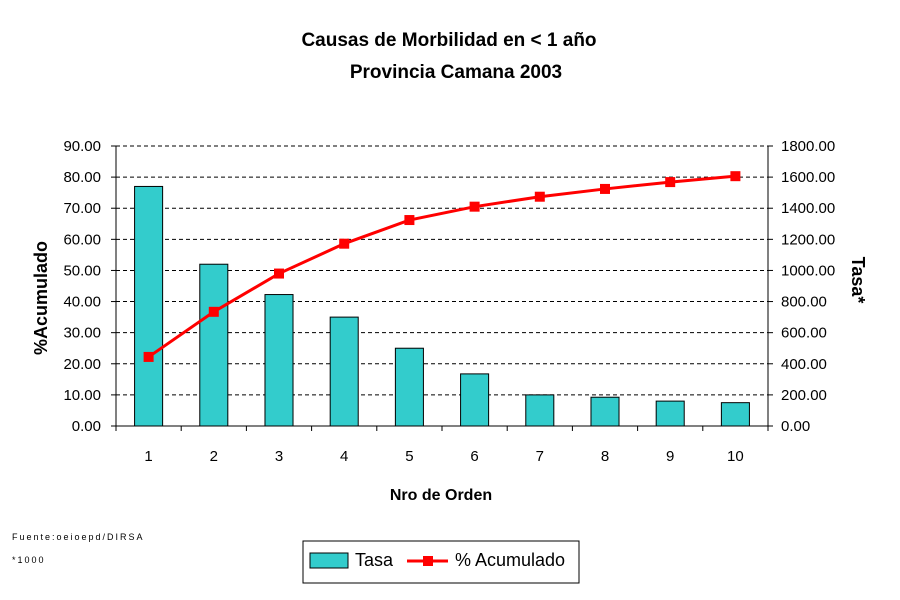  I want to click on x-tick-label: 6, so click(474, 456).